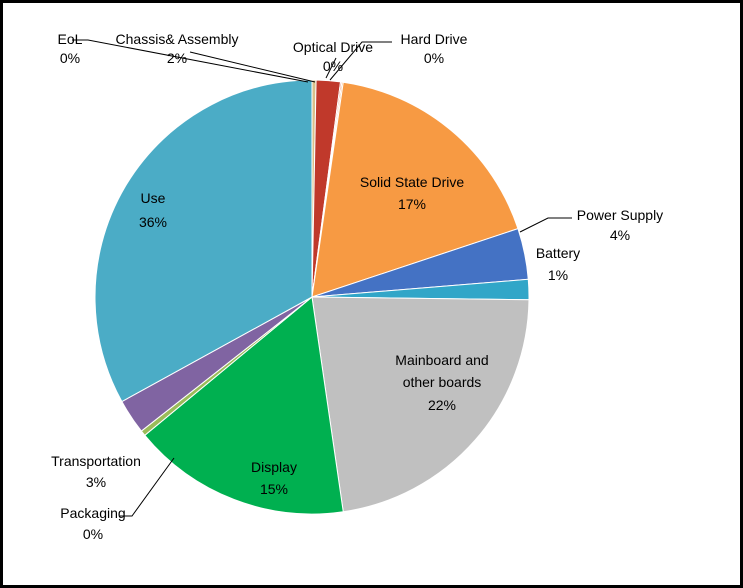 The width and height of the screenshot is (743, 588). Describe the element at coordinates (177, 58) in the screenshot. I see `label-chassis-value: 2%` at that location.